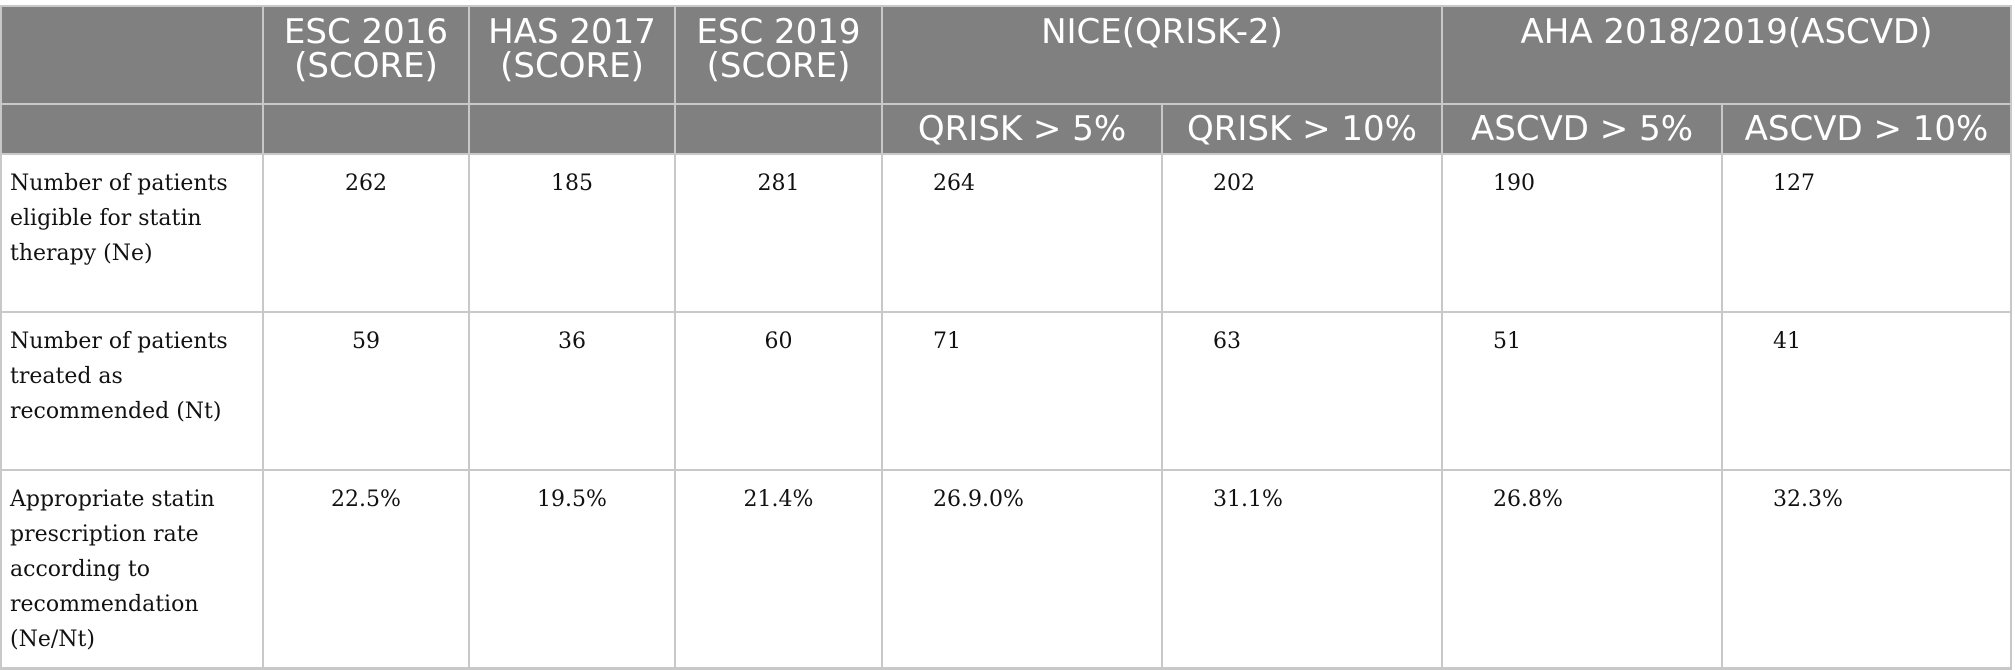 This screenshot has height=670, width=2015. I want to click on table-cell: 63, so click(1302, 391).